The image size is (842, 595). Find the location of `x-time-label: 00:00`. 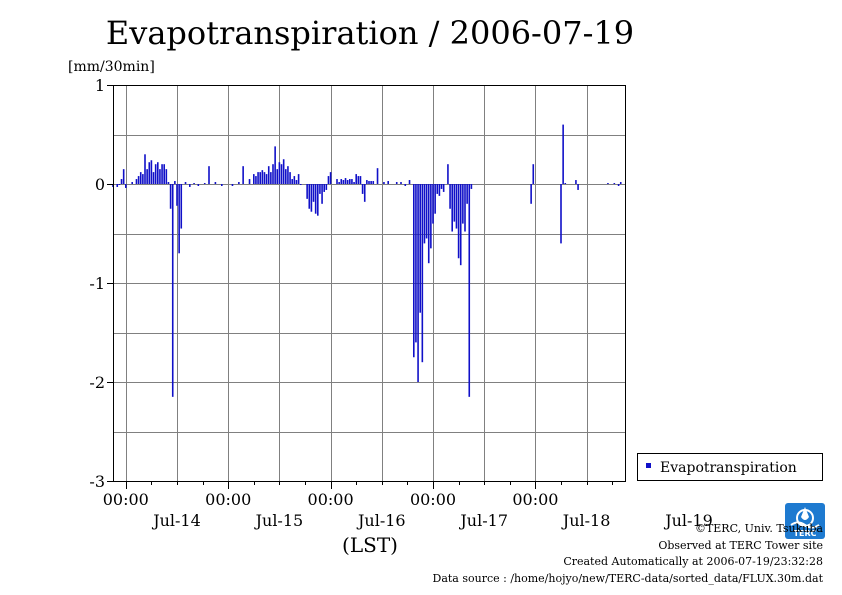

x-time-label: 00:00 is located at coordinates (433, 499).